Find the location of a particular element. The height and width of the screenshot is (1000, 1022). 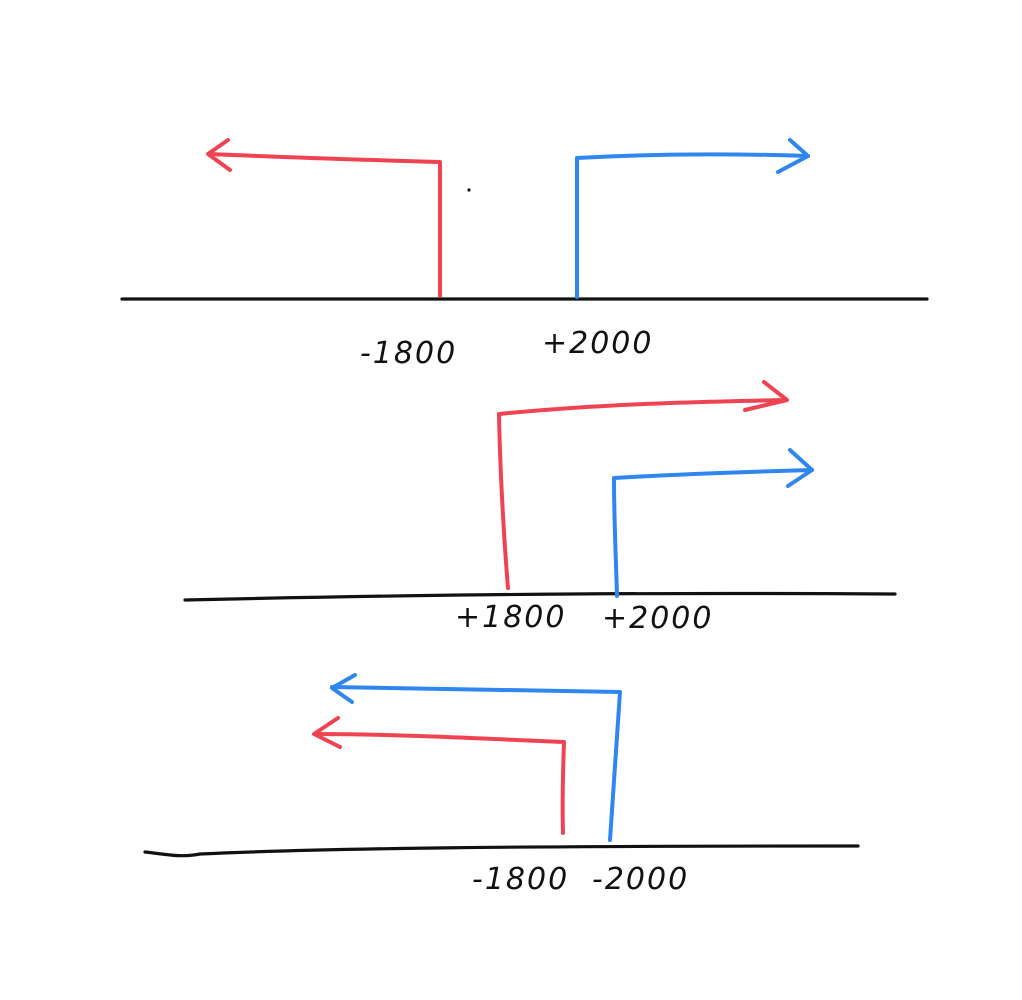

left-label: +1800 is located at coordinates (510, 617).